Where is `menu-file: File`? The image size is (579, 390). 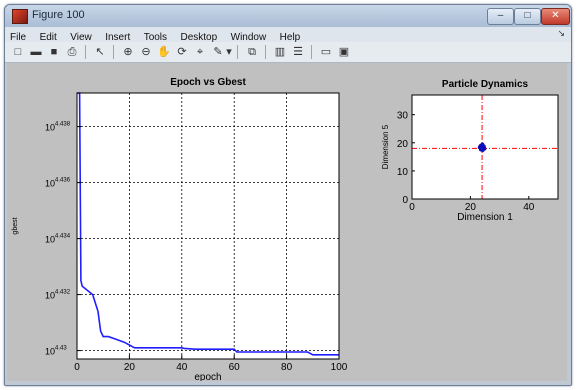
menu-file: File is located at coordinates (18, 37).